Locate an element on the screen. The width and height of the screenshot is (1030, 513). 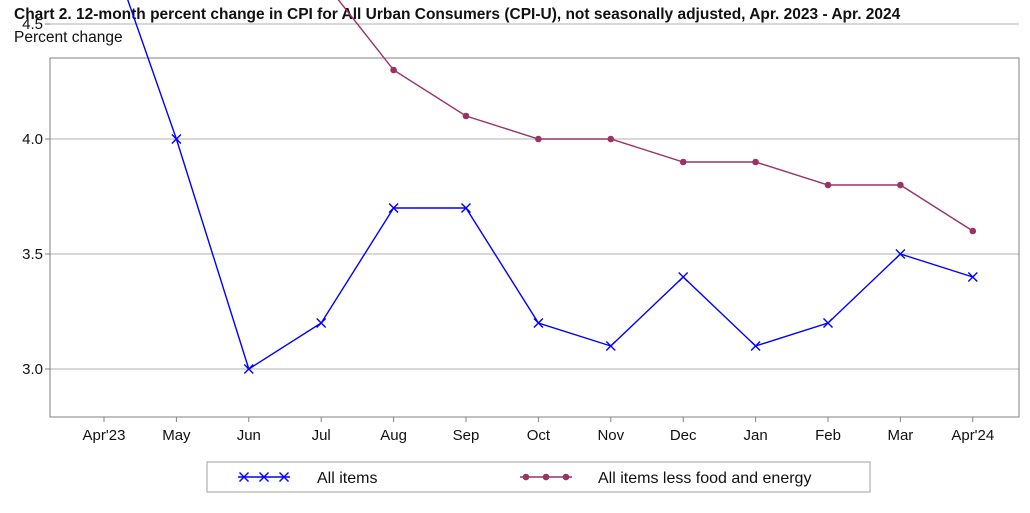
x-tick-label: Nov is located at coordinates (610, 435).